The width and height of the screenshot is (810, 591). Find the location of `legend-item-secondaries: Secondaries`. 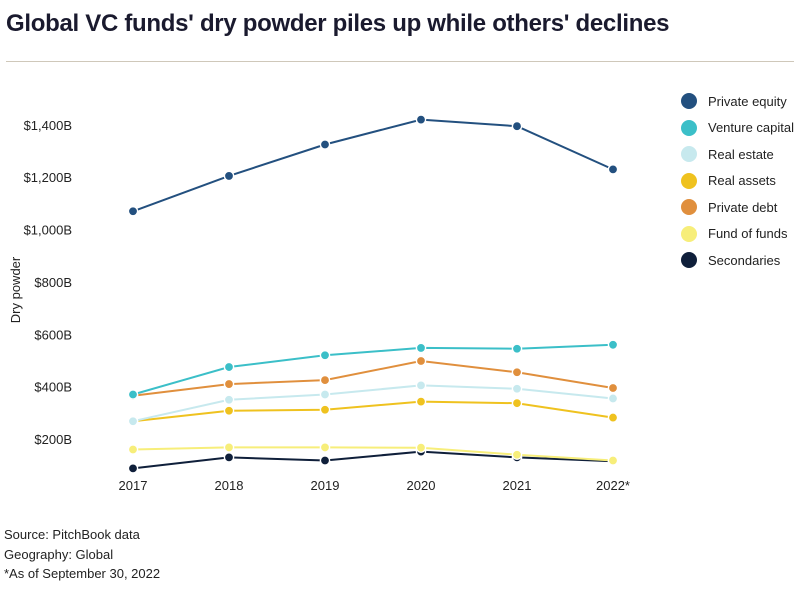

legend-item-secondaries: Secondaries is located at coordinates (737, 260).